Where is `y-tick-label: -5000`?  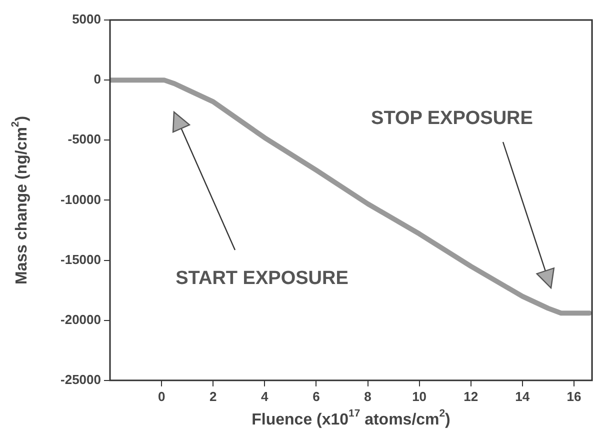
y-tick-label: -5000 is located at coordinates (84, 139).